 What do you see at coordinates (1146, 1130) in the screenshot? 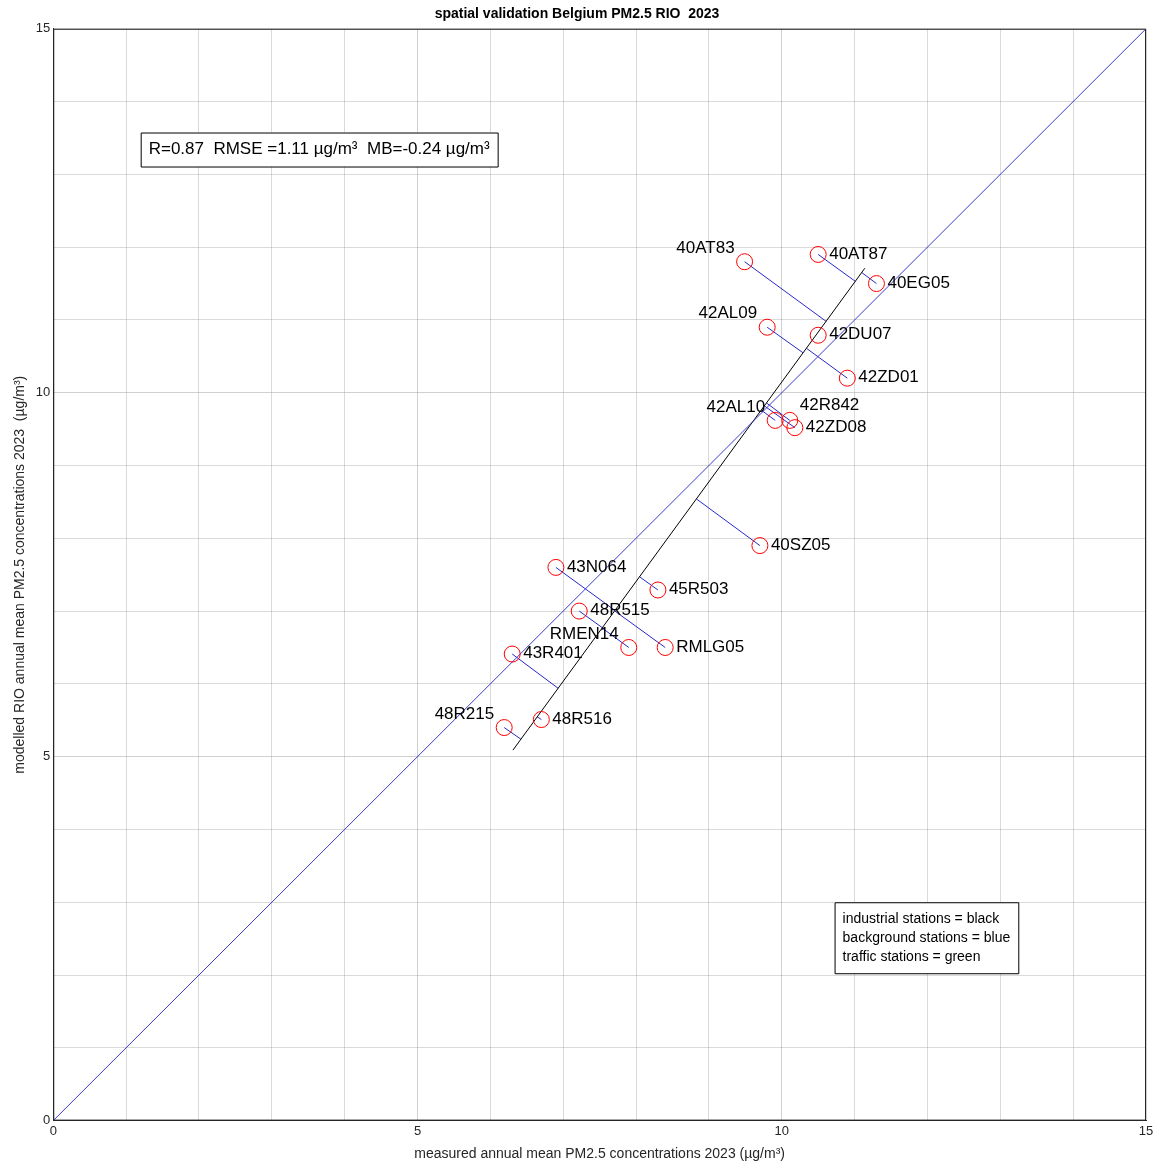
I see `x-tick-label: 15` at bounding box center [1146, 1130].